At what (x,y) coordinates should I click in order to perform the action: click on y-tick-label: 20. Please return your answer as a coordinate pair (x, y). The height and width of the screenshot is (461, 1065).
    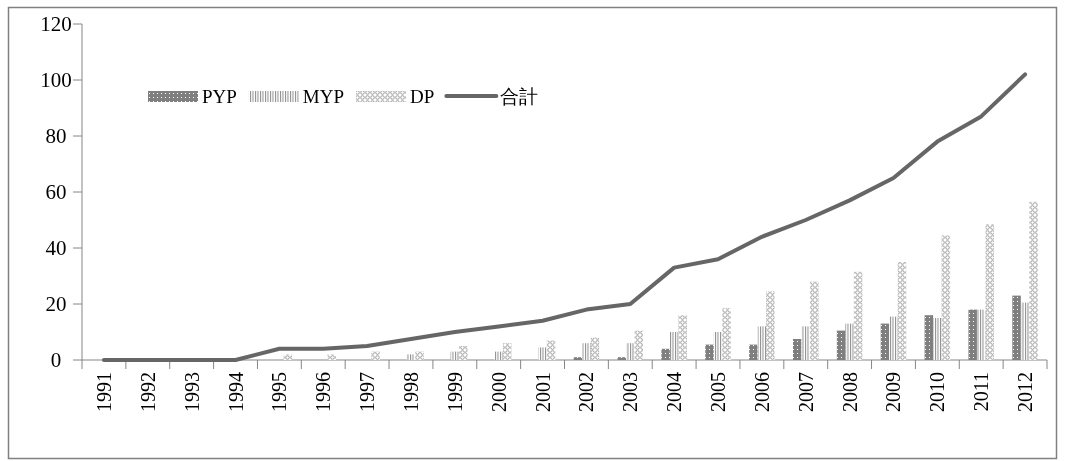
    Looking at the image, I should click on (56, 304).